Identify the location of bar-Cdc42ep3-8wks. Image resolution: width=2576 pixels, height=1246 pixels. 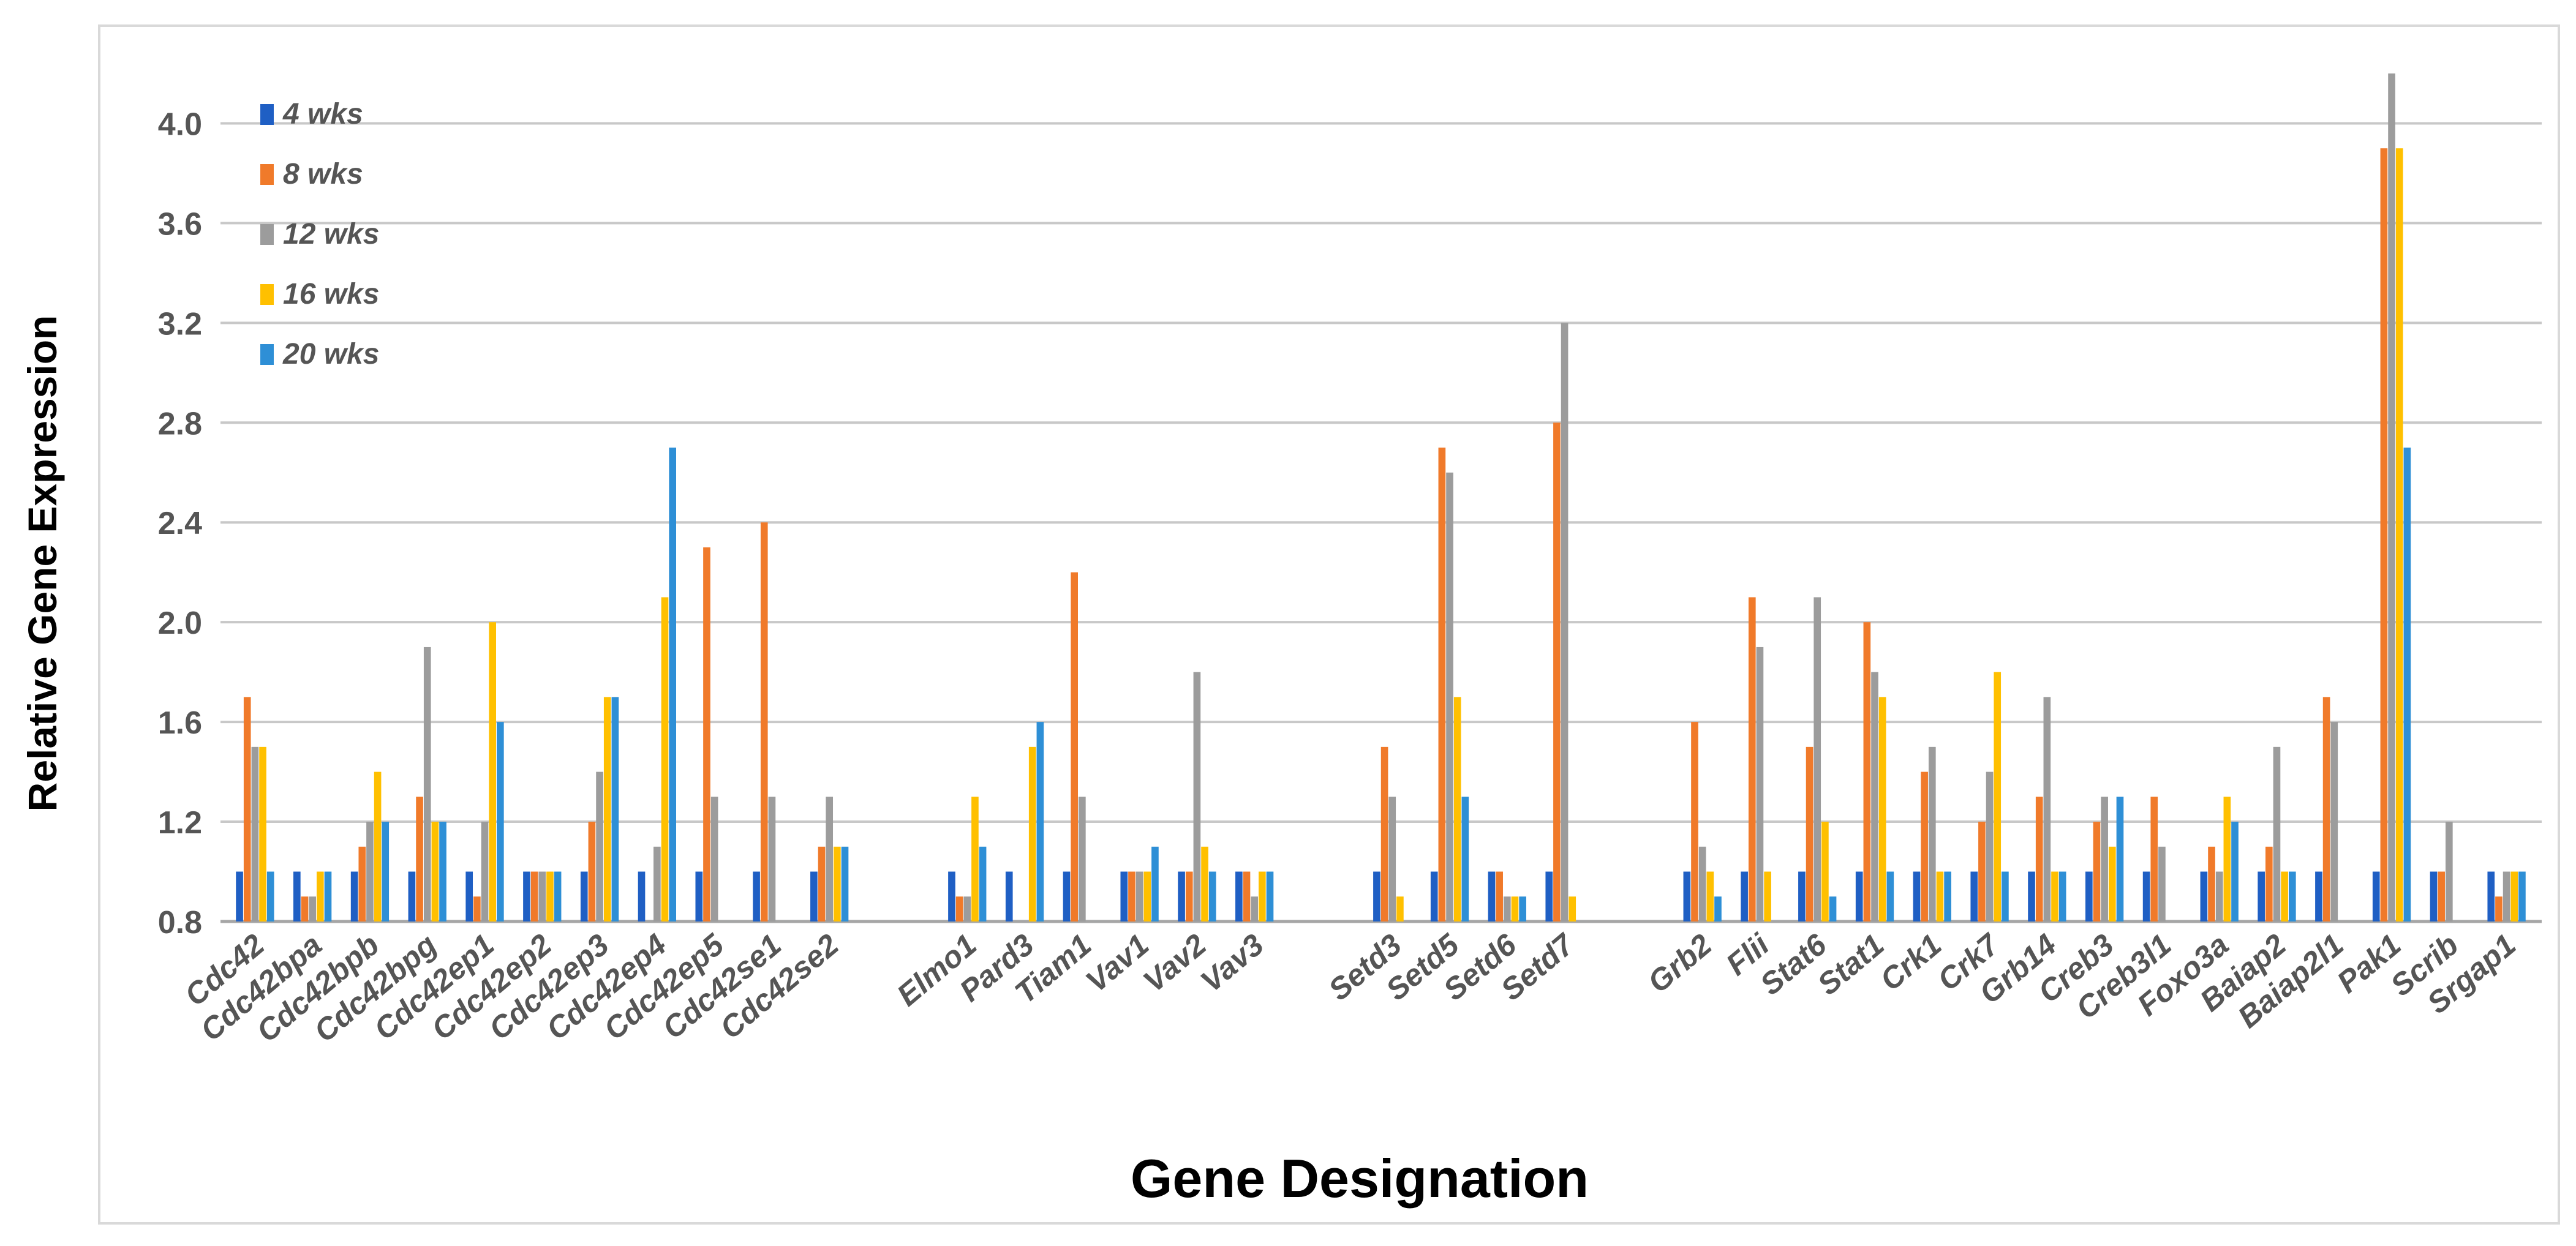
(592, 872).